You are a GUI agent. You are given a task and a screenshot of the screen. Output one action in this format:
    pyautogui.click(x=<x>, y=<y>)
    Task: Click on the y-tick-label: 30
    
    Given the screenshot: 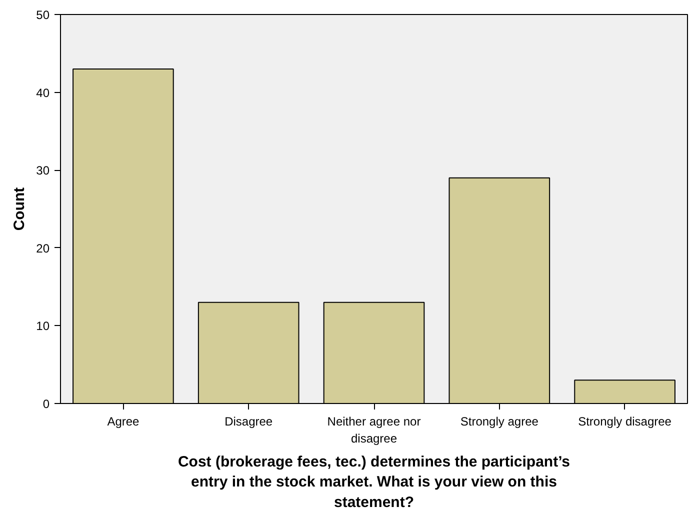 What is the action you would take?
    pyautogui.click(x=43, y=171)
    